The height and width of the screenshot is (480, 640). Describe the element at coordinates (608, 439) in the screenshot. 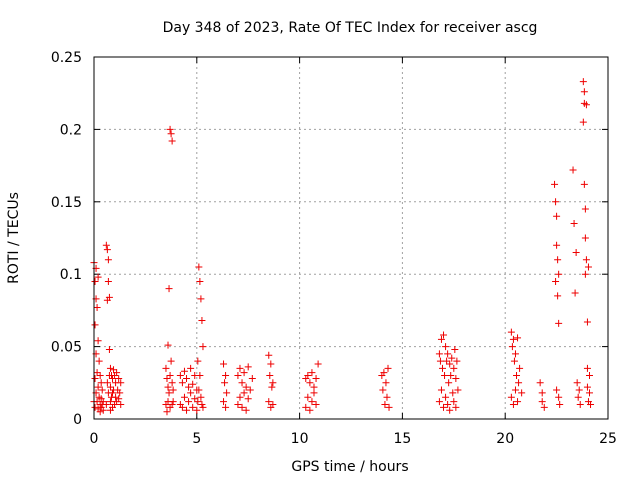

I see `x-tick-label: 25` at that location.